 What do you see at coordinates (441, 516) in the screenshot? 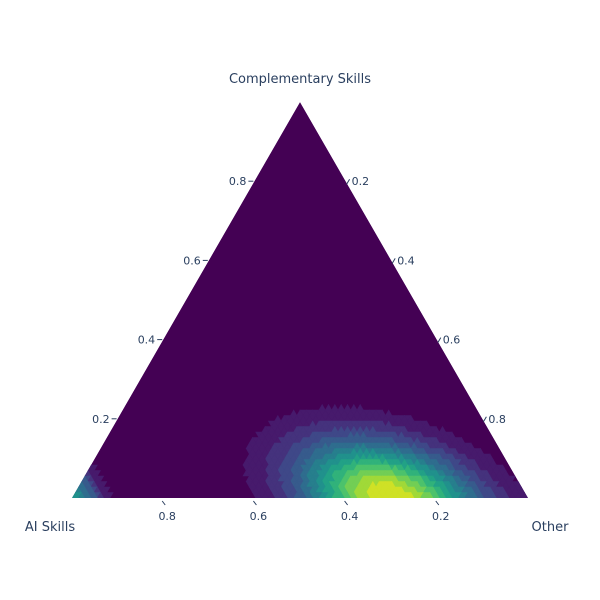
I see `tick-label-ai-0.2: 0.2` at bounding box center [441, 516].